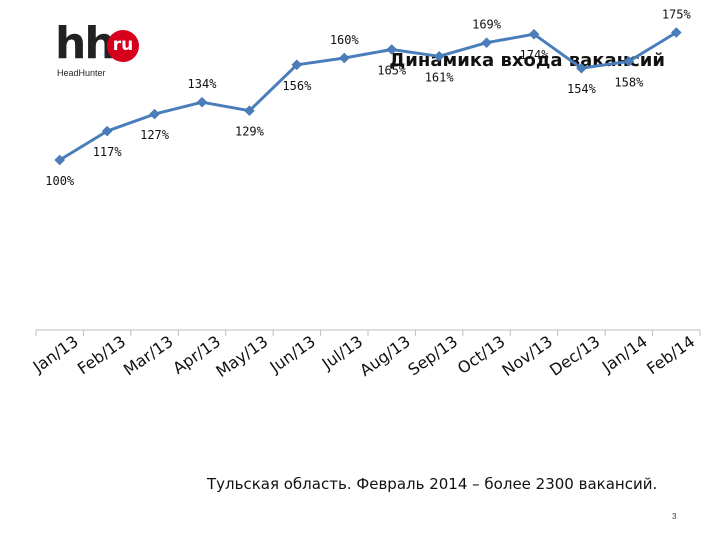 The height and width of the screenshot is (540, 720). Describe the element at coordinates (432, 356) in the screenshot. I see `x-tick-label: Sep/13` at that location.